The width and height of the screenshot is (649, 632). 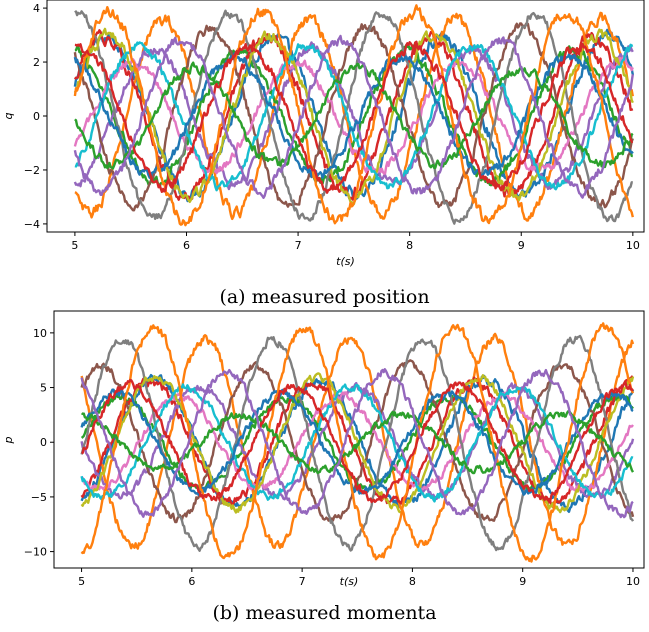 I want to click on y-tick-label: −4, so click(x=32, y=224).